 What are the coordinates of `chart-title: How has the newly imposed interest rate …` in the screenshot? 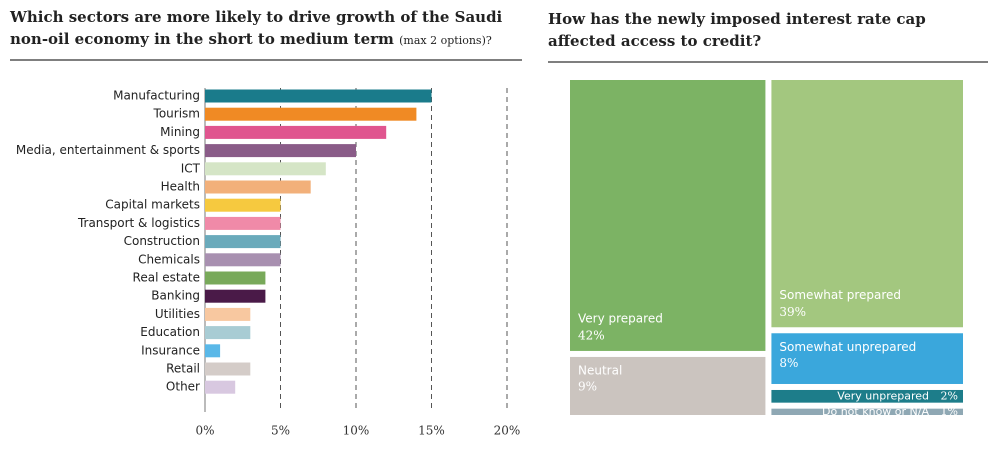 It's located at (737, 30).